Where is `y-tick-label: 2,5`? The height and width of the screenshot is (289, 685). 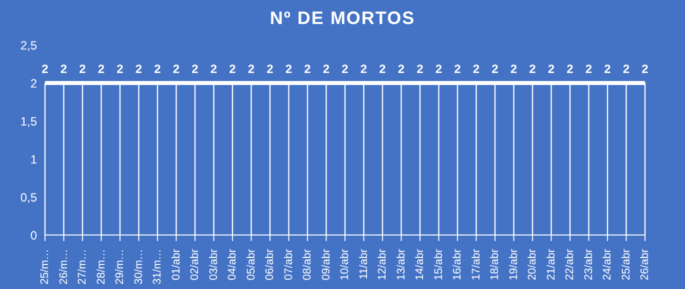
y-tick-label: 2,5 is located at coordinates (29, 45).